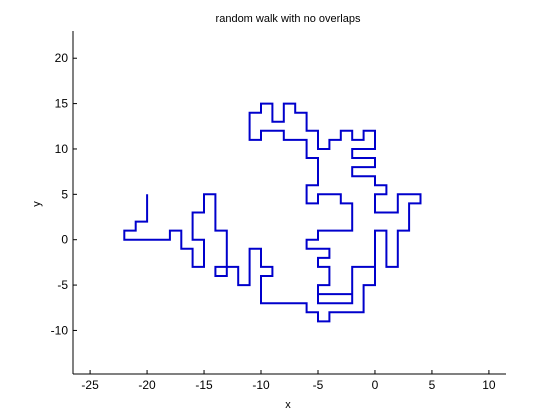 The height and width of the screenshot is (420, 560). I want to click on y-tick-label: 5, so click(64, 194).